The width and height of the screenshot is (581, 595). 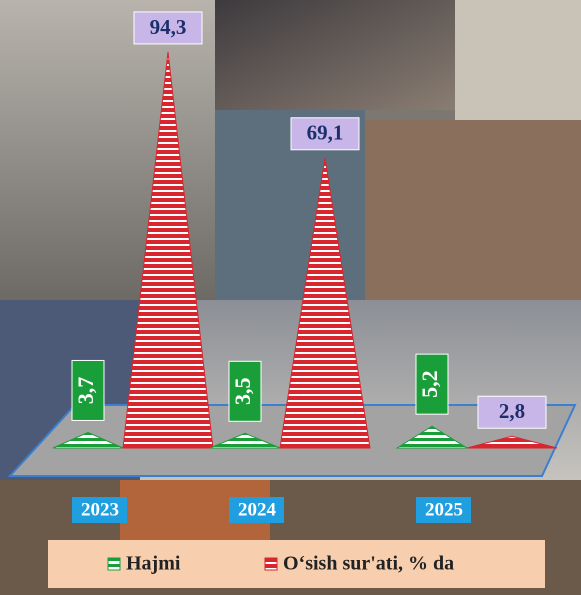 I want to click on value-label: 94,3, so click(x=168, y=27).